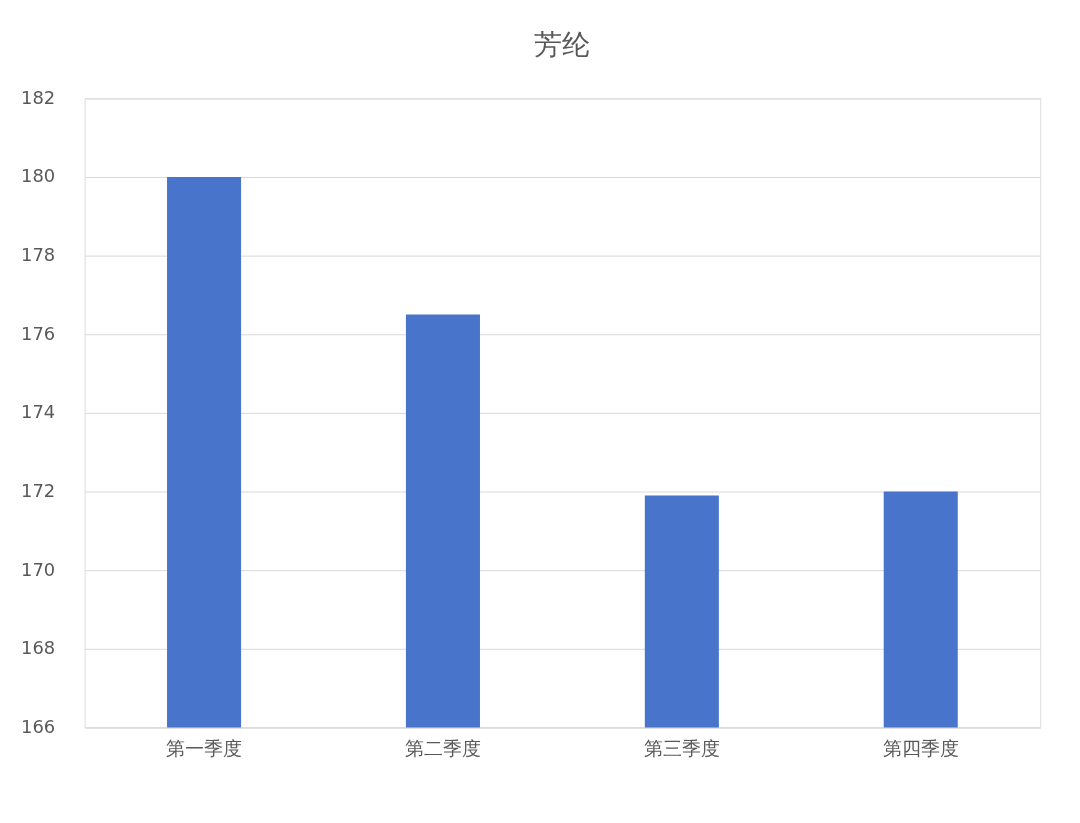  Describe the element at coordinates (38, 255) in the screenshot. I see `y-tick-label: 178` at that location.